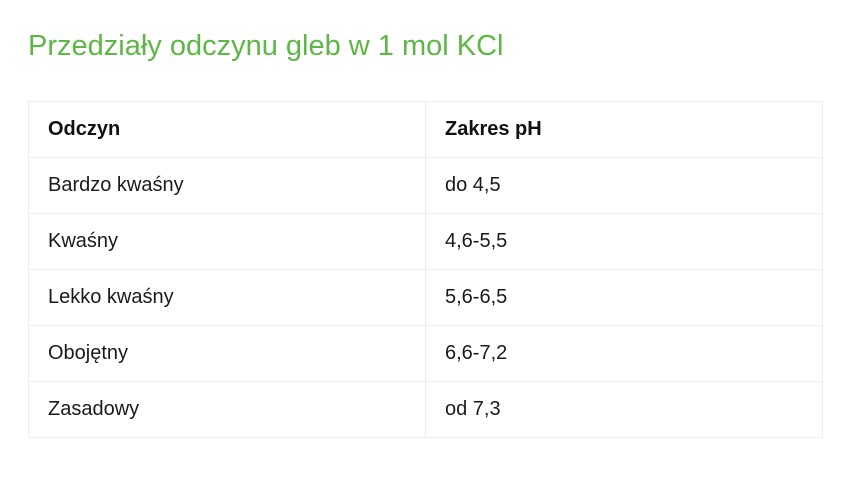 The image size is (850, 478). Describe the element at coordinates (266, 46) in the screenshot. I see `page-title: Przedziały odczynu gleb w 1 mol KCl` at that location.